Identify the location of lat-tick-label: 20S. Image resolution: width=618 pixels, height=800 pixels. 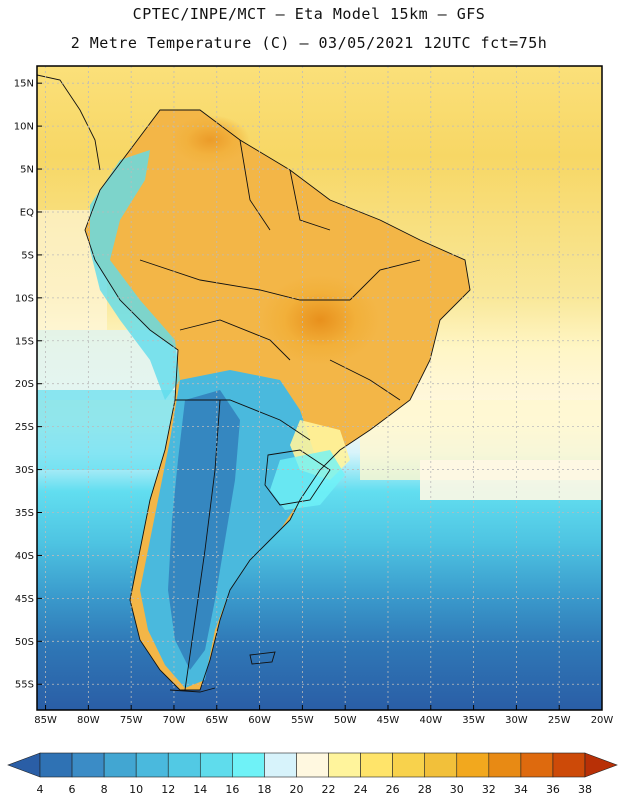
(24, 384).